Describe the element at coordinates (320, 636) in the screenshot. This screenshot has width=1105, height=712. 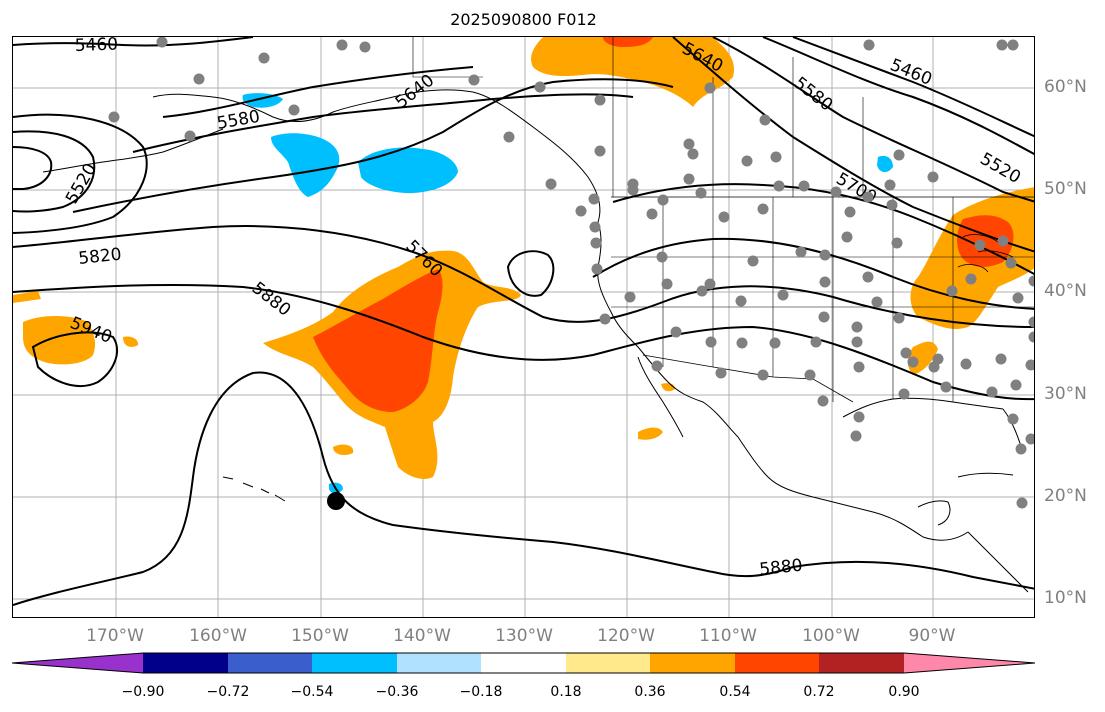
I see `lon-label: 150°W` at that location.